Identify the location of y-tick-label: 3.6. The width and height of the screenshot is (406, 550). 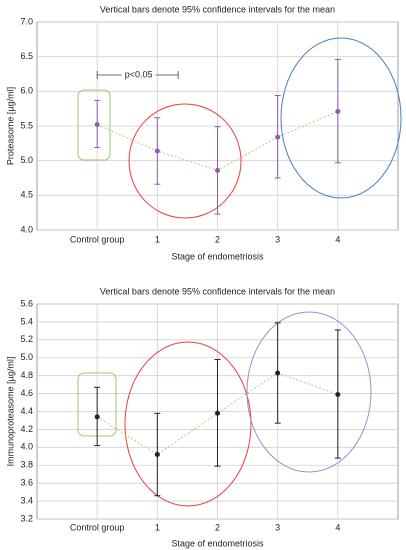
(26, 483).